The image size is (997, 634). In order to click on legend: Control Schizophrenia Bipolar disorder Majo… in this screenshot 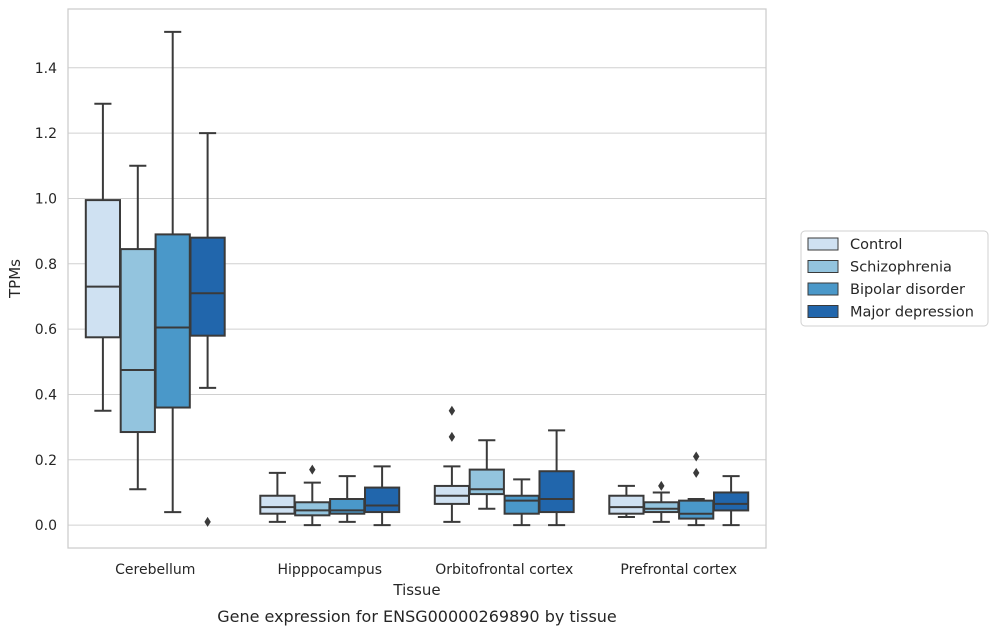, I will do `click(894, 278)`.